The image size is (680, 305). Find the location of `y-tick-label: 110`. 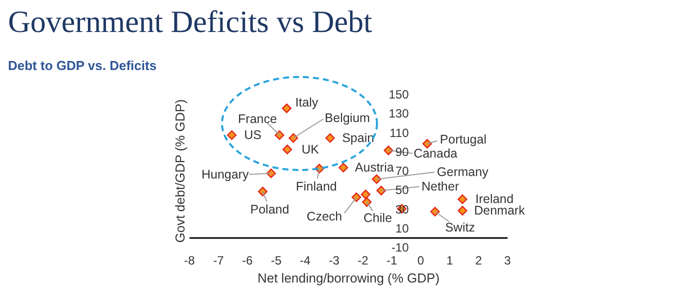

y-tick-label: 110 is located at coordinates (400, 133).